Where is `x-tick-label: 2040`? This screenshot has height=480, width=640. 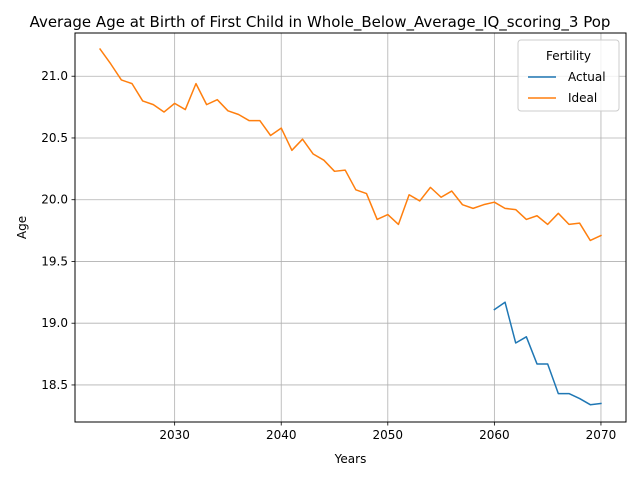 x-tick-label: 2040 is located at coordinates (281, 435).